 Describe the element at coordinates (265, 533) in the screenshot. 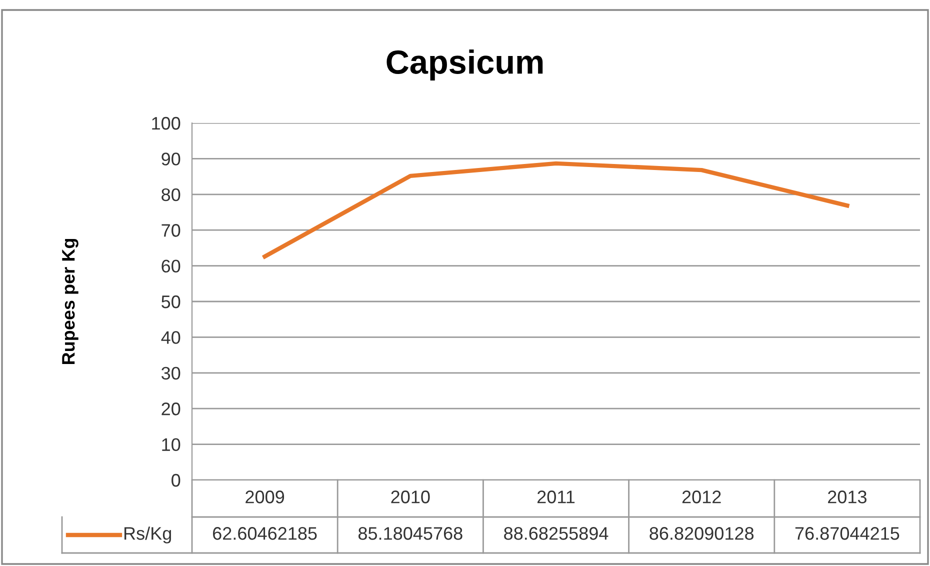

I see `data-label: 62.60462185` at that location.